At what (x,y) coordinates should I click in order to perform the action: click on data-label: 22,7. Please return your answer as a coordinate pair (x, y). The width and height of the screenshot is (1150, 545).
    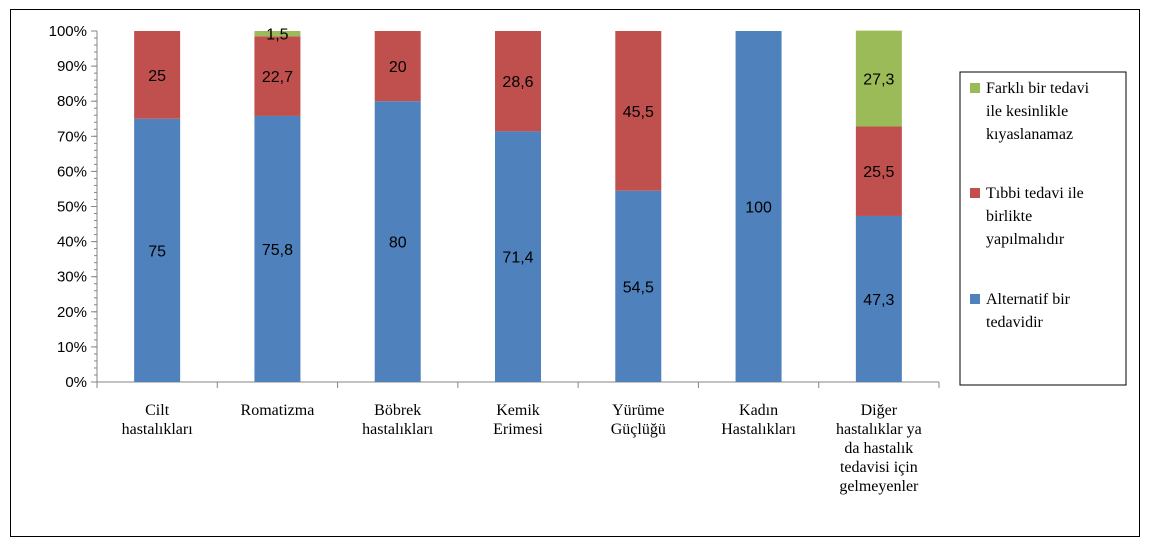
    Looking at the image, I should click on (277, 77).